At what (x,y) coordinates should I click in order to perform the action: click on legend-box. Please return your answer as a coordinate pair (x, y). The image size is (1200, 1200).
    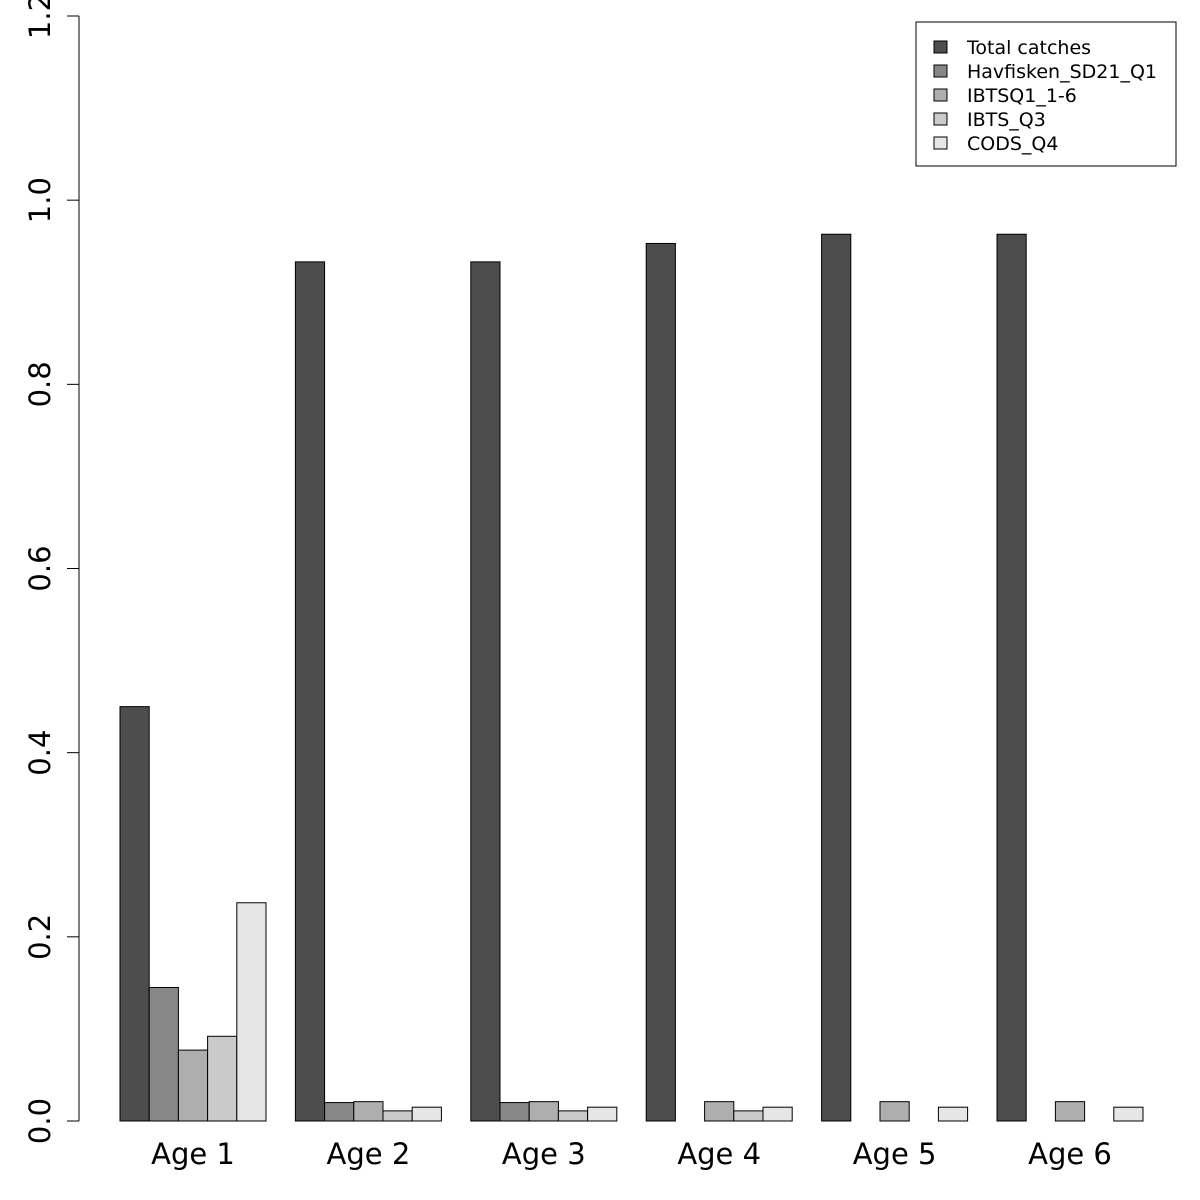
    Looking at the image, I should click on (1046, 94).